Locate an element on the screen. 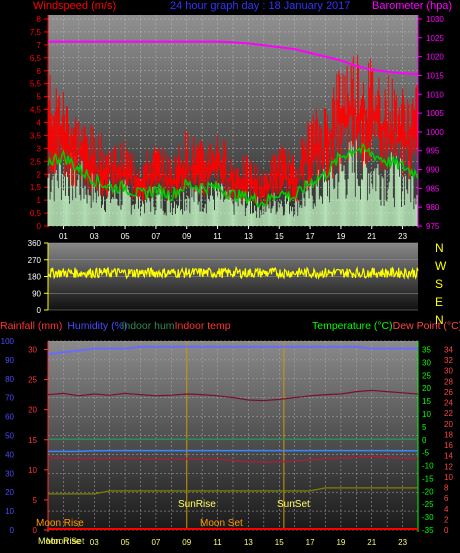 The height and width of the screenshot is (553, 460). baro-tick-label: 995 is located at coordinates (433, 151).